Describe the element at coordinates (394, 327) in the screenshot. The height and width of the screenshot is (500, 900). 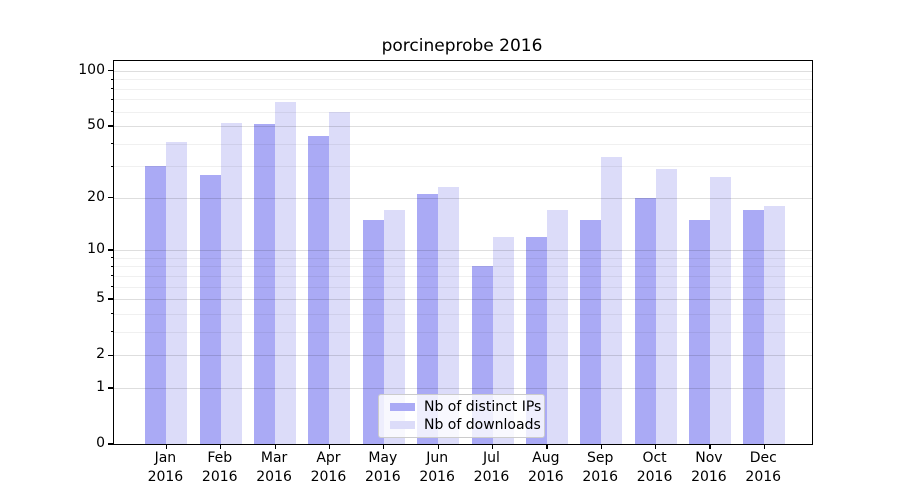
I see `bar-downloads-may` at that location.